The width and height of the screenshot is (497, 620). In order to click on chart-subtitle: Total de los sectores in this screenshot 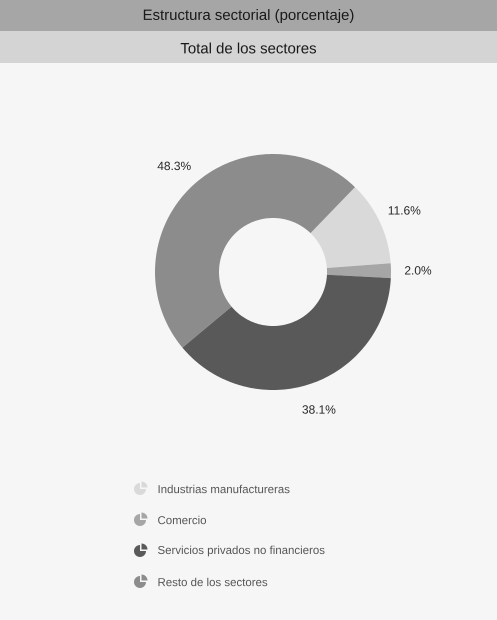, I will do `click(248, 48)`.